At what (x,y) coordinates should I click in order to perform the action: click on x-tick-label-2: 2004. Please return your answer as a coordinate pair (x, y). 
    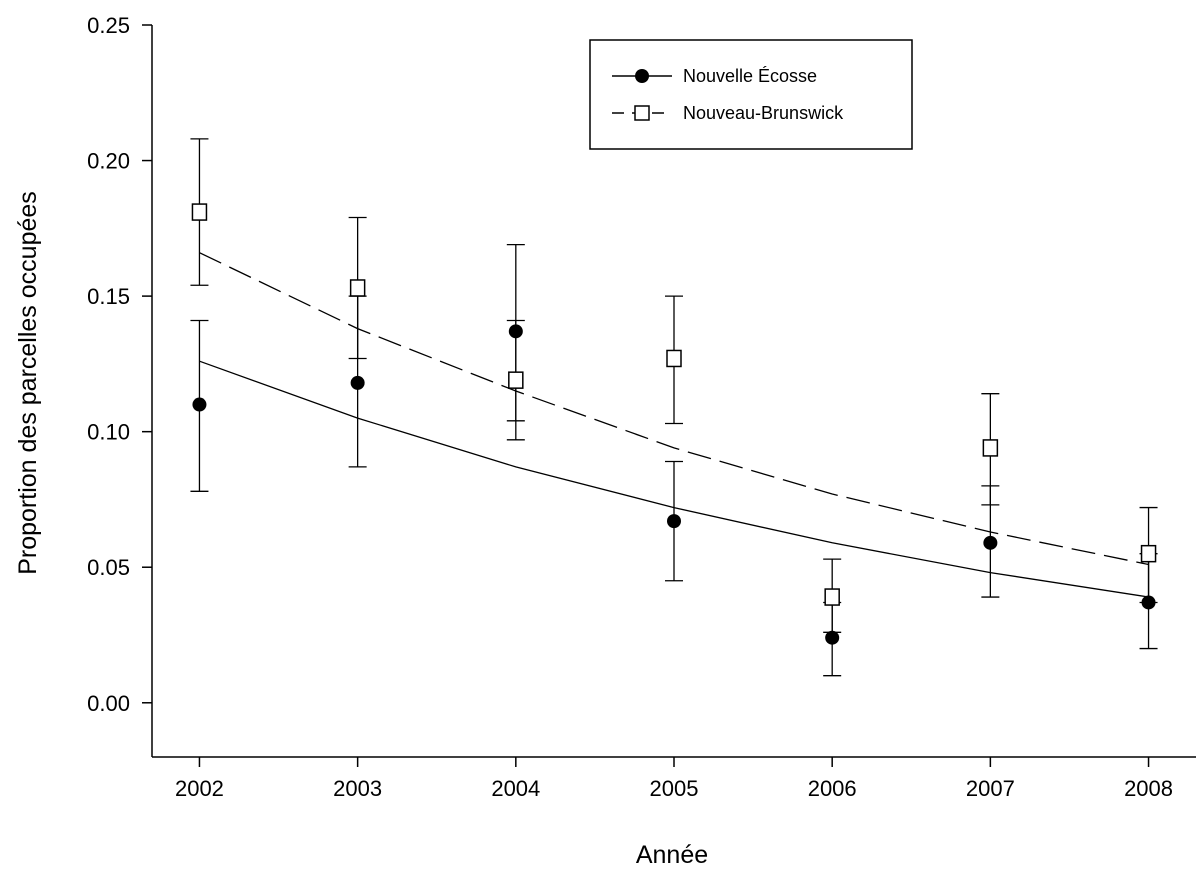
    Looking at the image, I should click on (515, 788).